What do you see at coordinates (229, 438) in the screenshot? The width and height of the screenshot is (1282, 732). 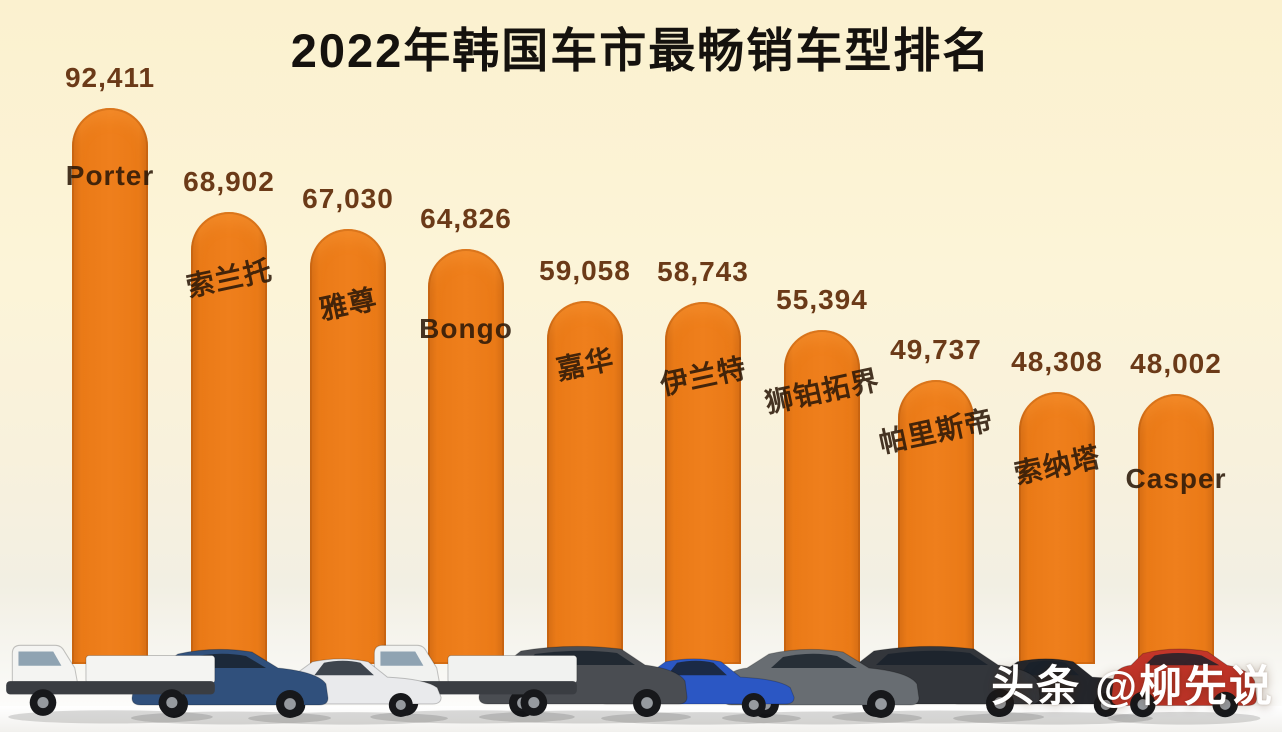 I see `bar-sorento` at bounding box center [229, 438].